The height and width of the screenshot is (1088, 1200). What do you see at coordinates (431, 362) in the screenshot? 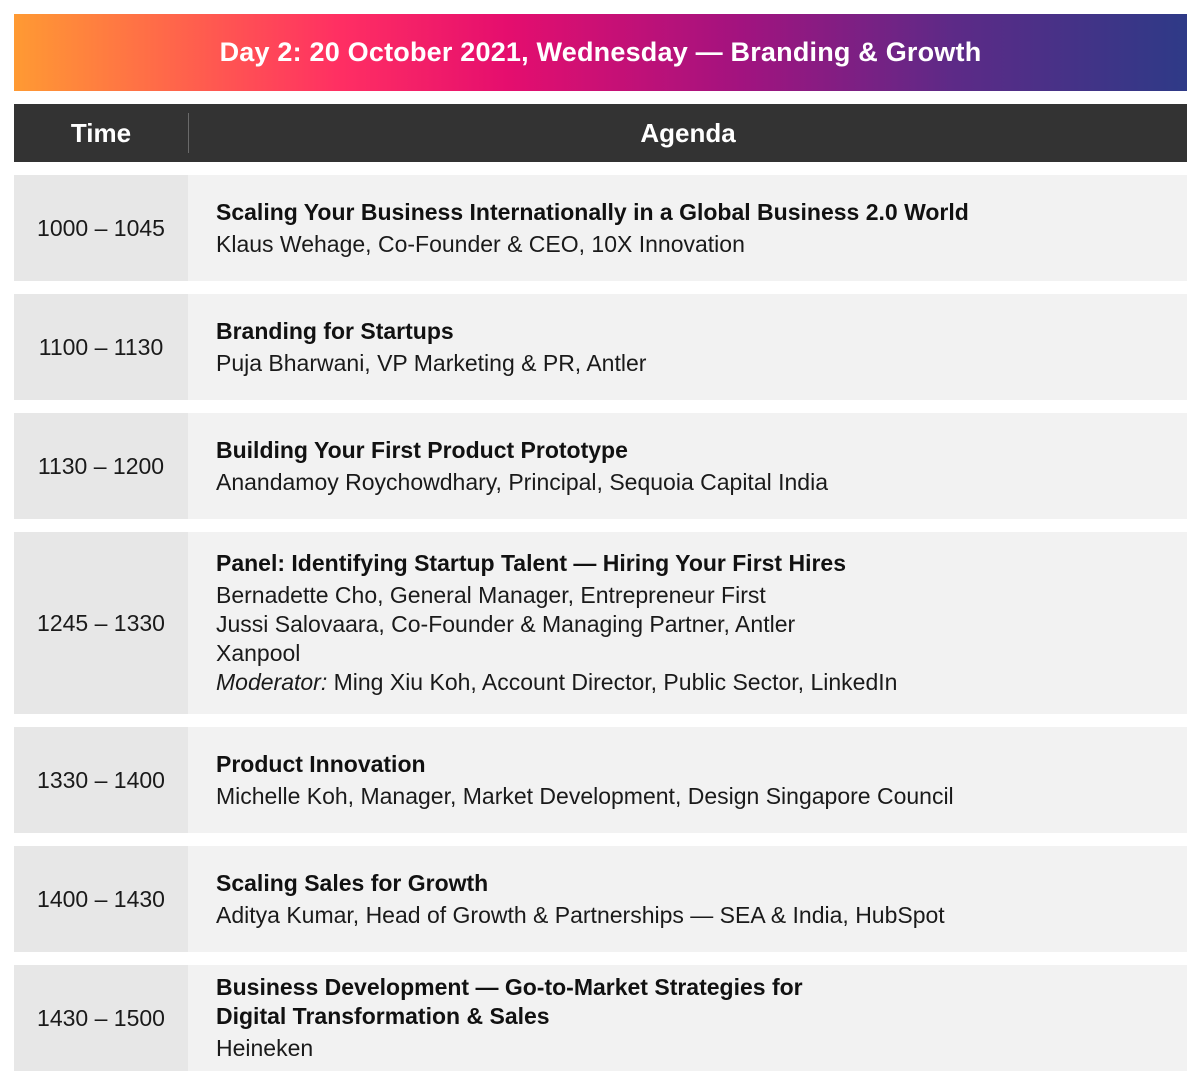
I see `speaker-line: Puja Bharwani, VP Marketing & PR, Antler` at bounding box center [431, 362].